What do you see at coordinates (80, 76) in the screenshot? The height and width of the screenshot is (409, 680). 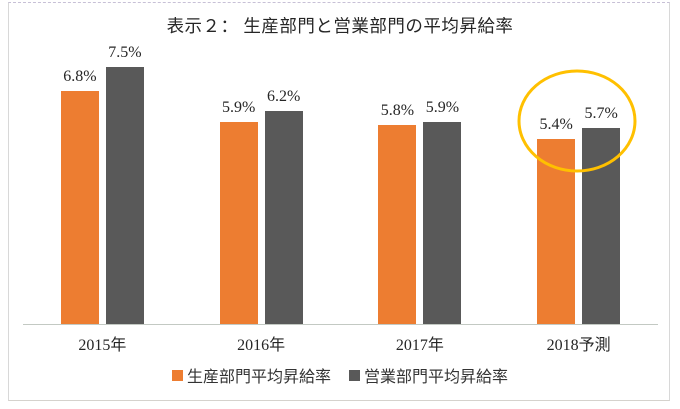 I see `value-label-2015年-series0: 6.8%` at bounding box center [80, 76].